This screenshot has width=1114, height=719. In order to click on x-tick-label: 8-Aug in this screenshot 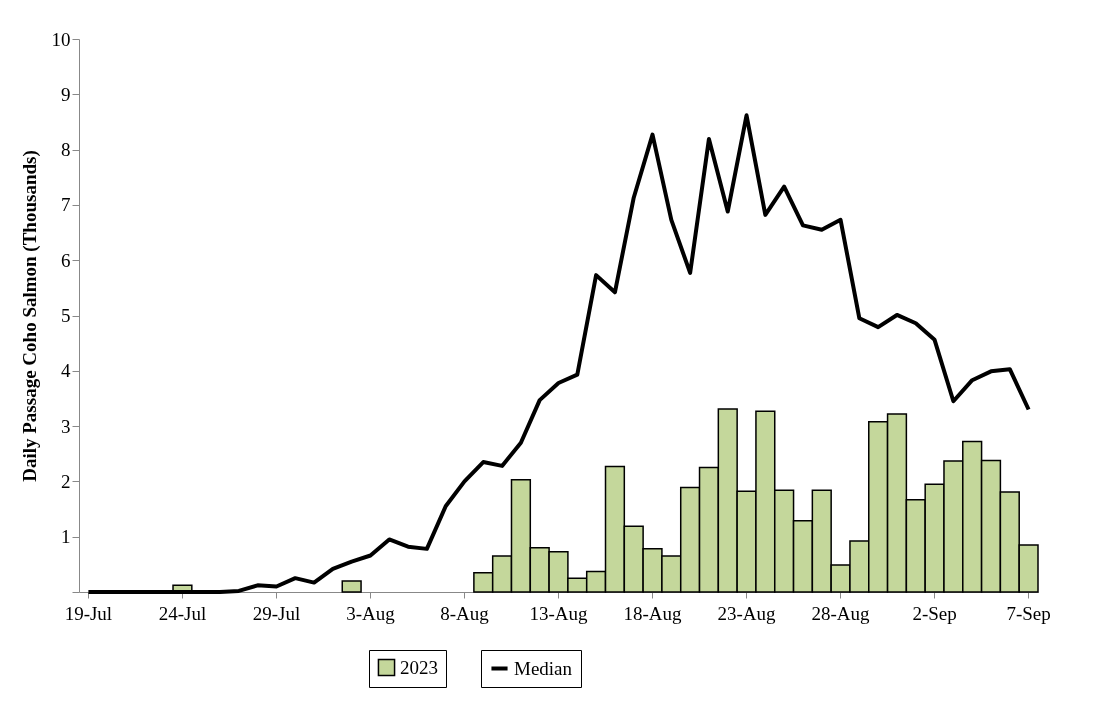, I will do `click(465, 613)`.